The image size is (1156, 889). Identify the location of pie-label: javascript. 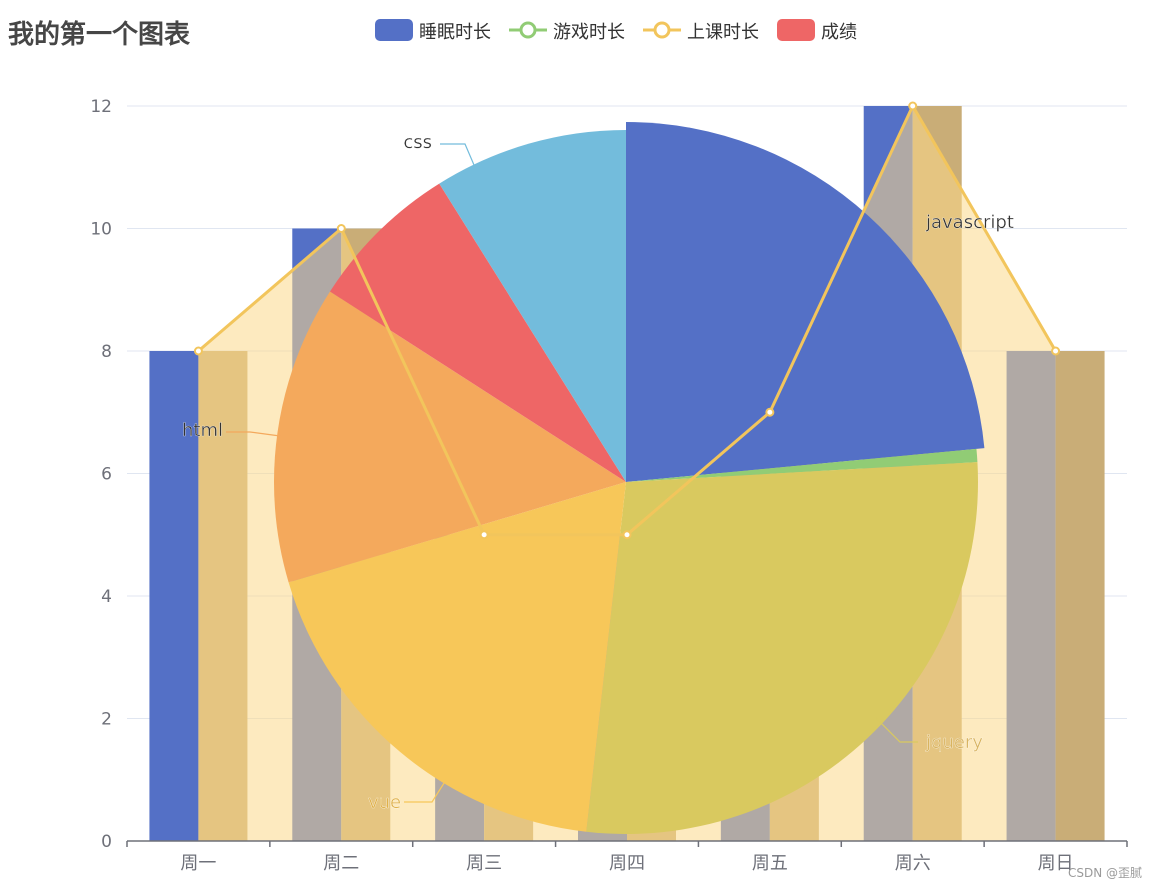
(969, 222).